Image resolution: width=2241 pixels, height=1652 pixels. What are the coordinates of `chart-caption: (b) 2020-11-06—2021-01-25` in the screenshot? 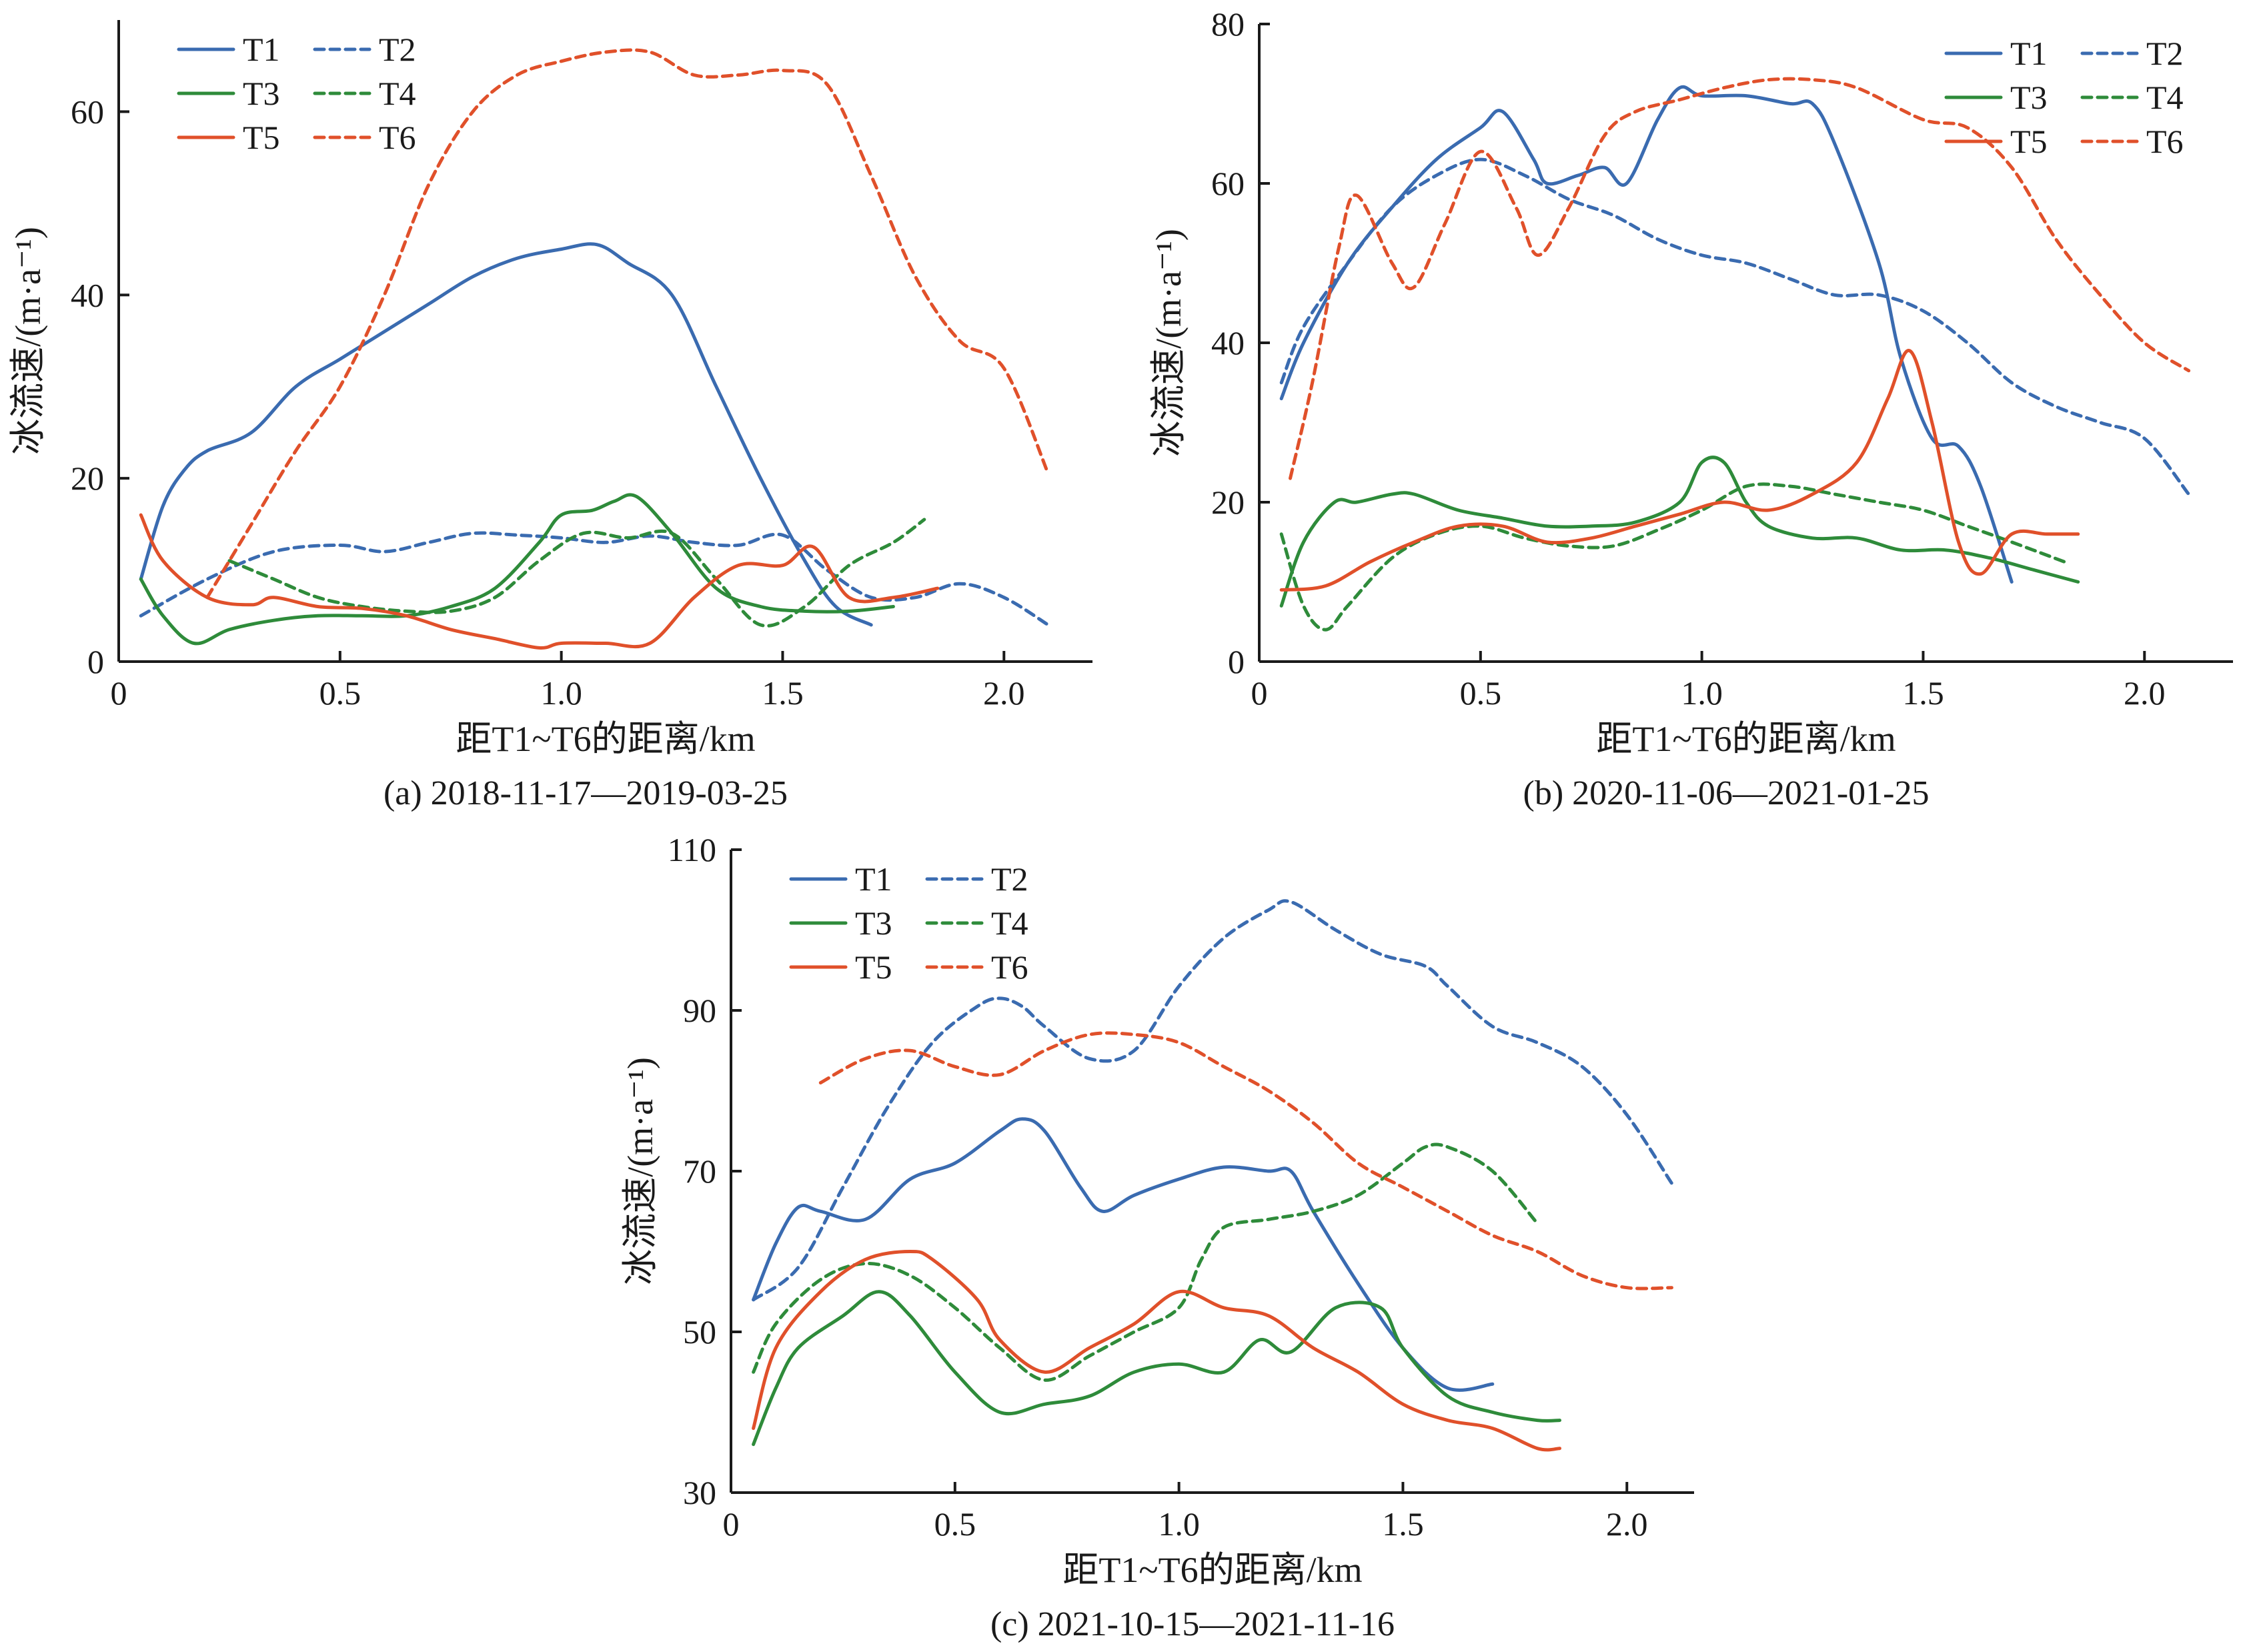 It's located at (1726, 793).